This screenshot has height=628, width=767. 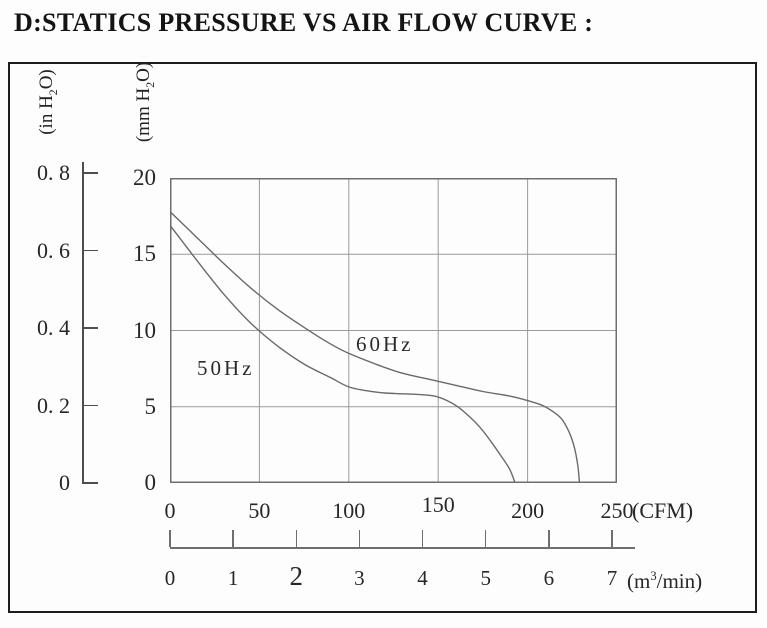 What do you see at coordinates (144, 330) in the screenshot?
I see `mm-h2o-tick-label: 10` at bounding box center [144, 330].